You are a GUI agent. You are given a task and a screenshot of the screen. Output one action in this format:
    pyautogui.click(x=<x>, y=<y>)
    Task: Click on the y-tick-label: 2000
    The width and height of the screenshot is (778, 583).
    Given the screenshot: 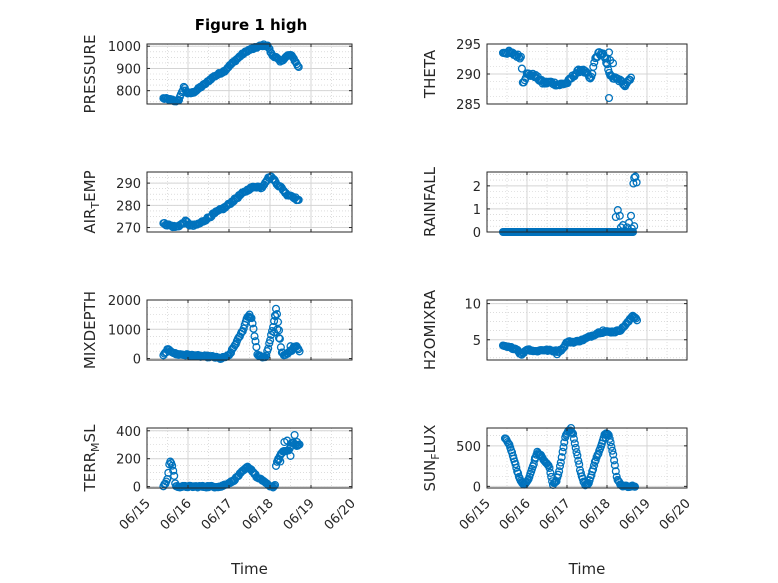 What is the action you would take?
    pyautogui.click(x=124, y=301)
    